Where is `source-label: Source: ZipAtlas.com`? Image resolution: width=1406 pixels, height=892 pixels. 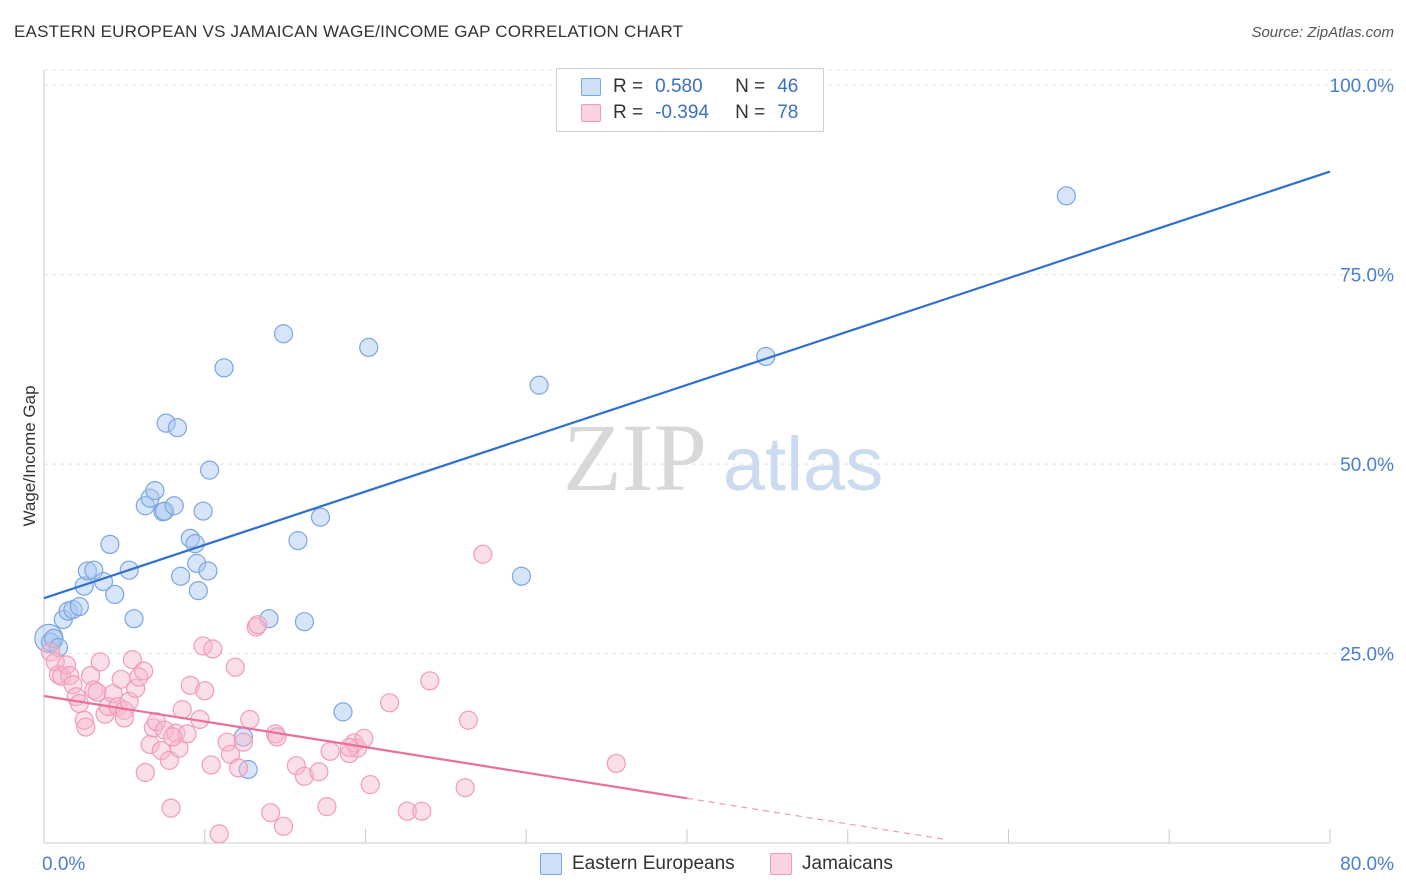 source-label: Source: ZipAtlas.com is located at coordinates (1322, 32).